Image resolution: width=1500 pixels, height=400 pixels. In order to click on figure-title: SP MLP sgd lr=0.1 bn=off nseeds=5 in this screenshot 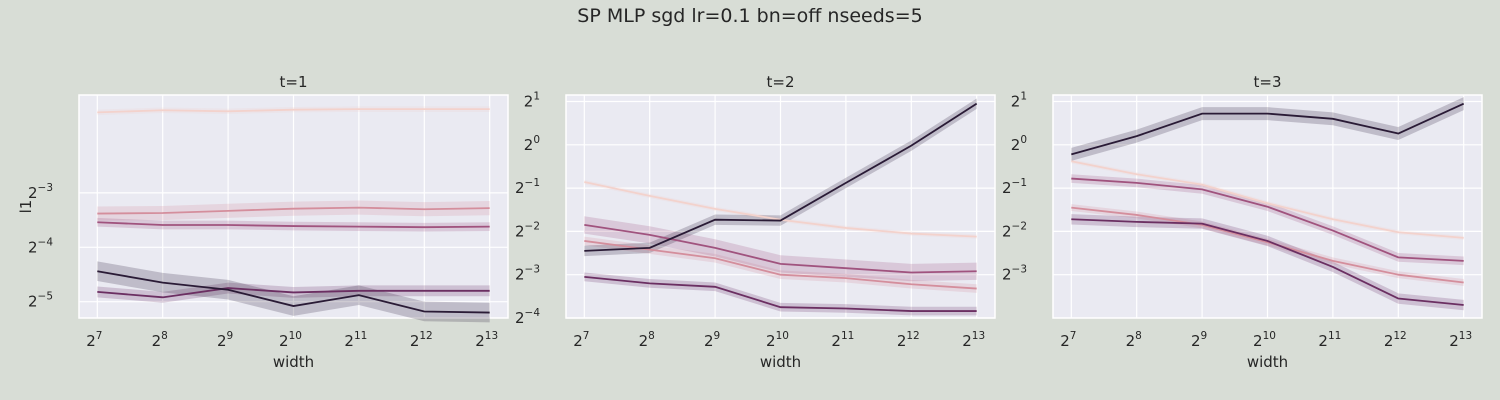, I will do `click(750, 16)`.